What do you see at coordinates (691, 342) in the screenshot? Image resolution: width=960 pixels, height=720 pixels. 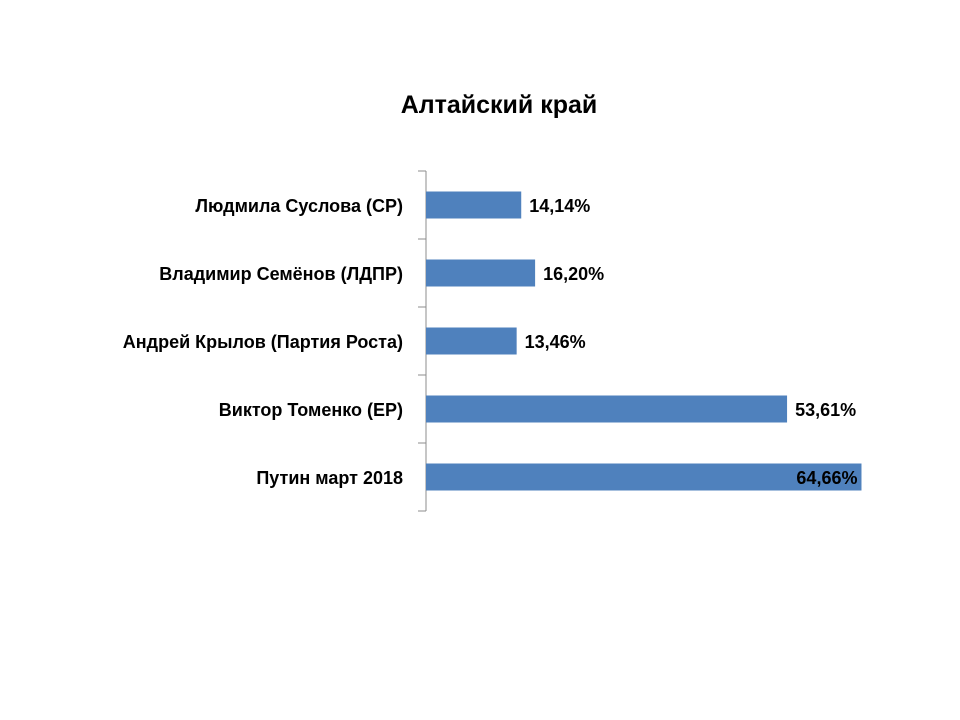 I see `value-labels: 14,14% 16,20% 13,46% 53,61% 64,66%` at bounding box center [691, 342].